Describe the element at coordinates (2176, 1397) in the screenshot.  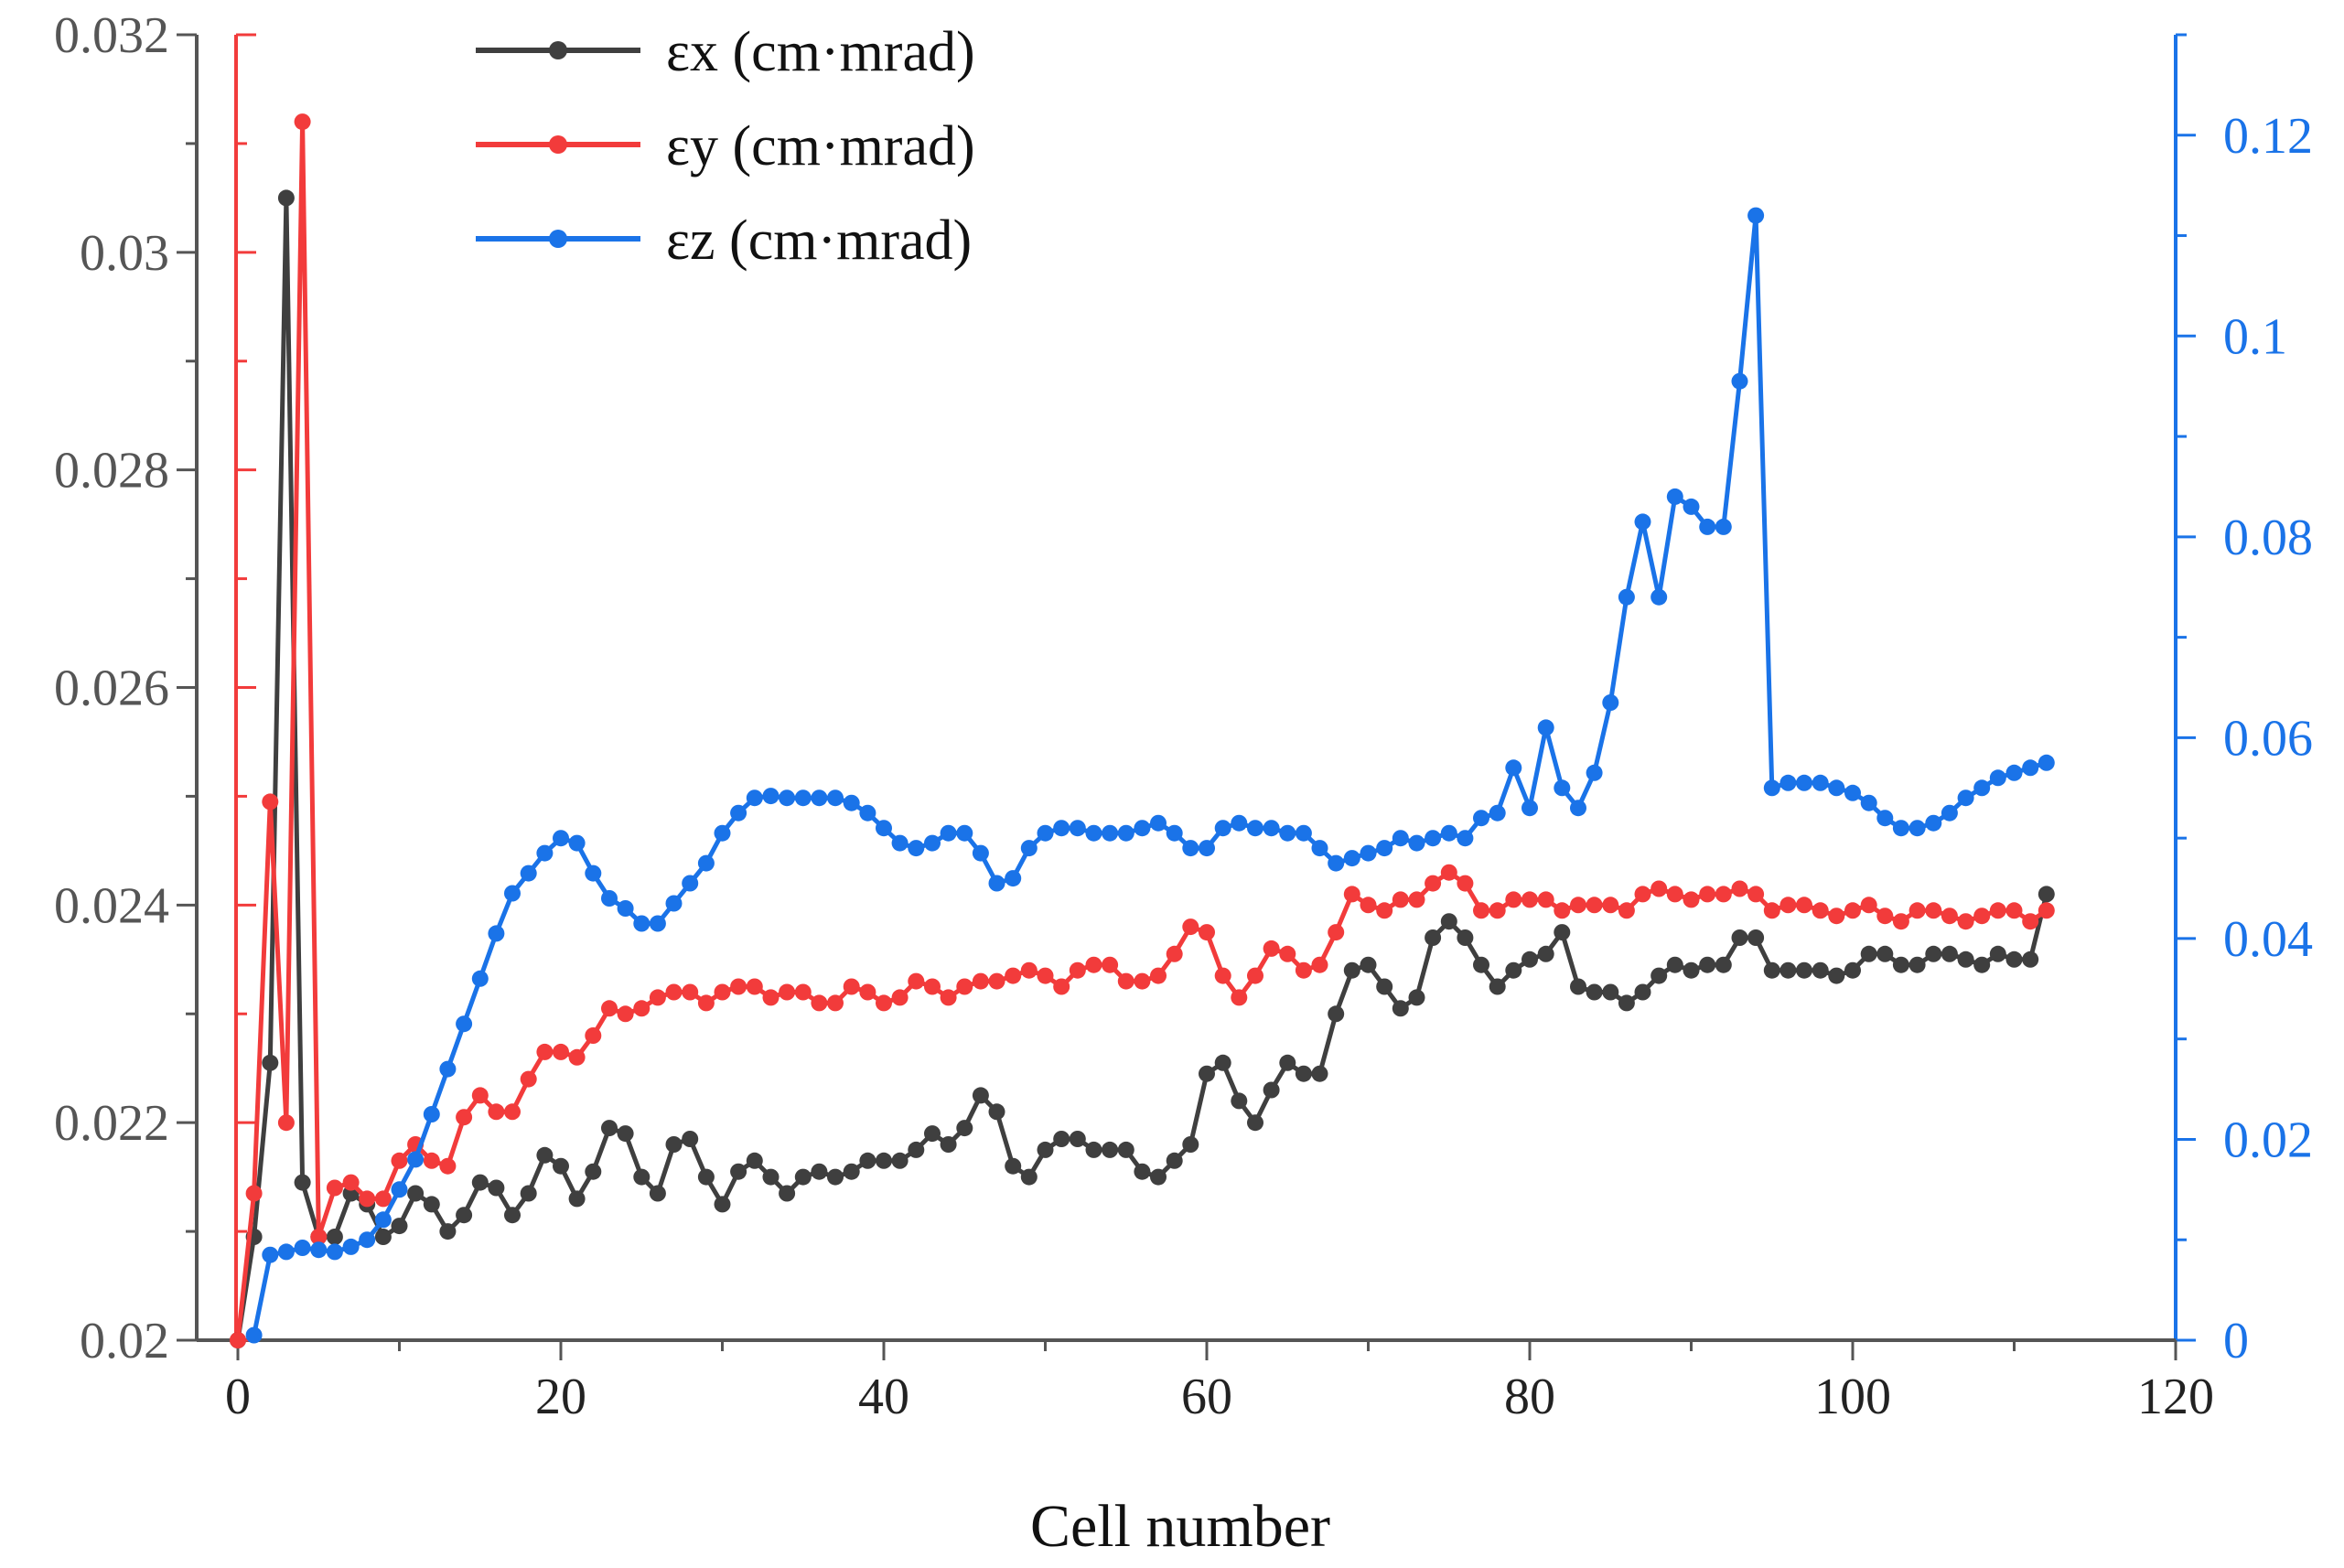
I see `bottom-tick-label: 120` at that location.